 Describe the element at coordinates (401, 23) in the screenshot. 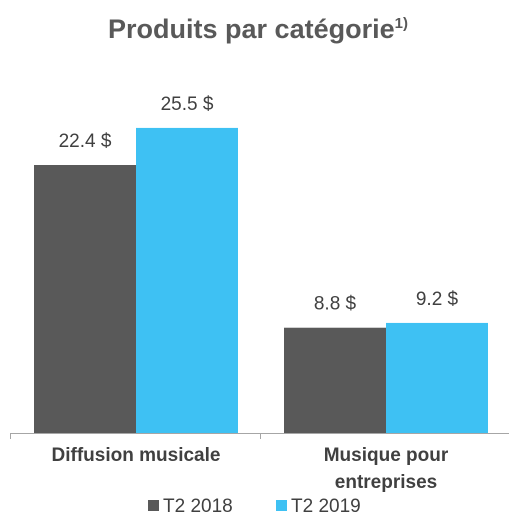

I see `chart-title-superscript: 1)` at that location.